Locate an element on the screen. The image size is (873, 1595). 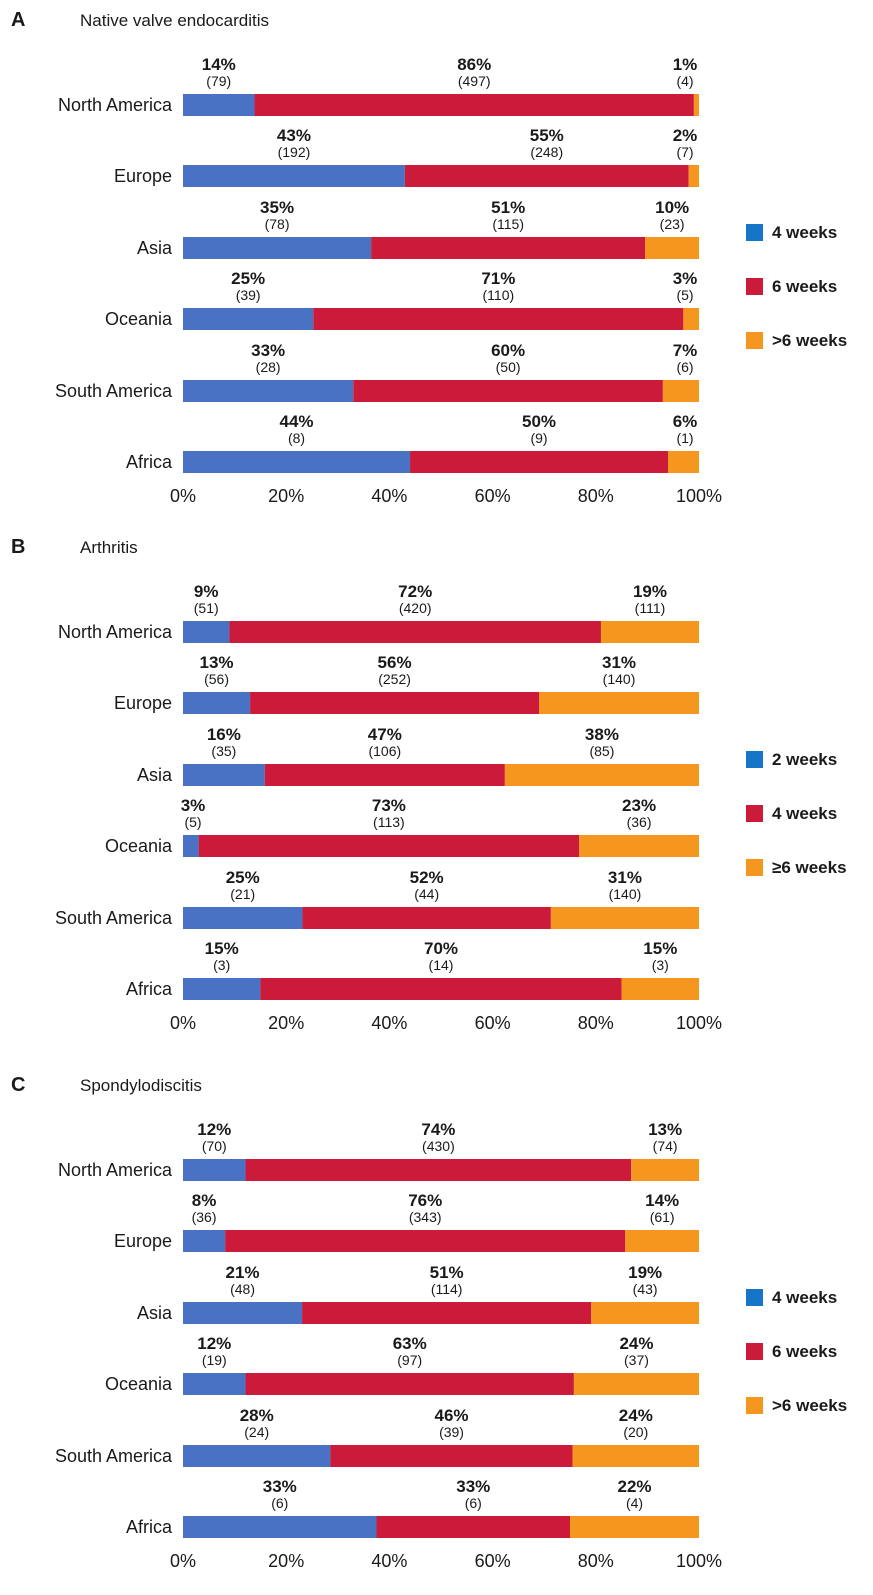
data-label-percent: 23% is located at coordinates (639, 805).